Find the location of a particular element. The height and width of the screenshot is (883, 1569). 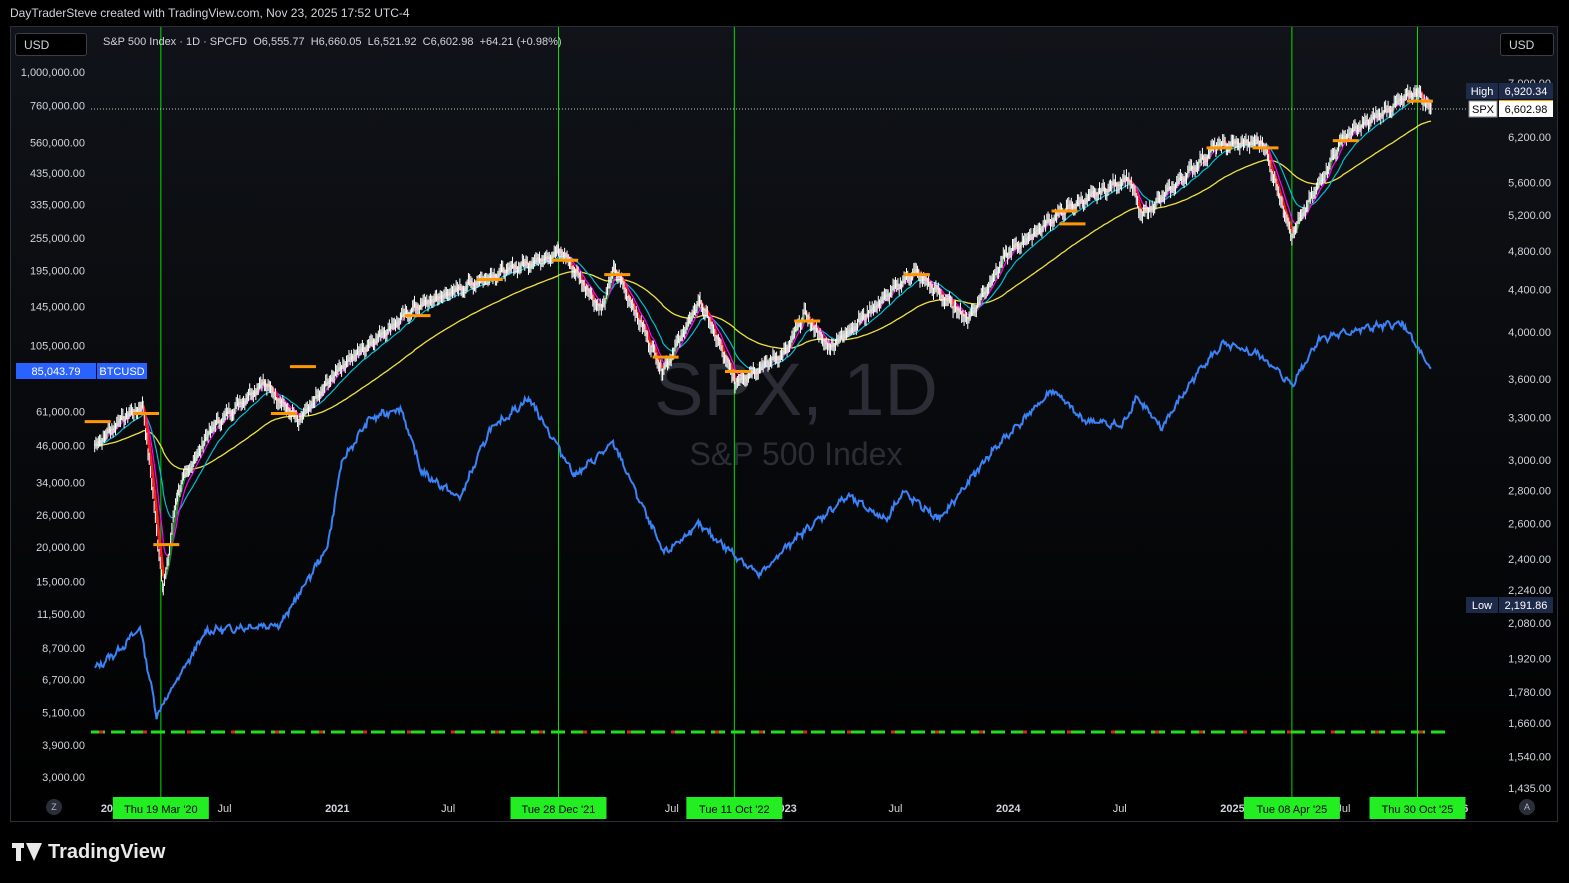

date-marker-tag: Thu 30 Oct '25 is located at coordinates (1417, 808).